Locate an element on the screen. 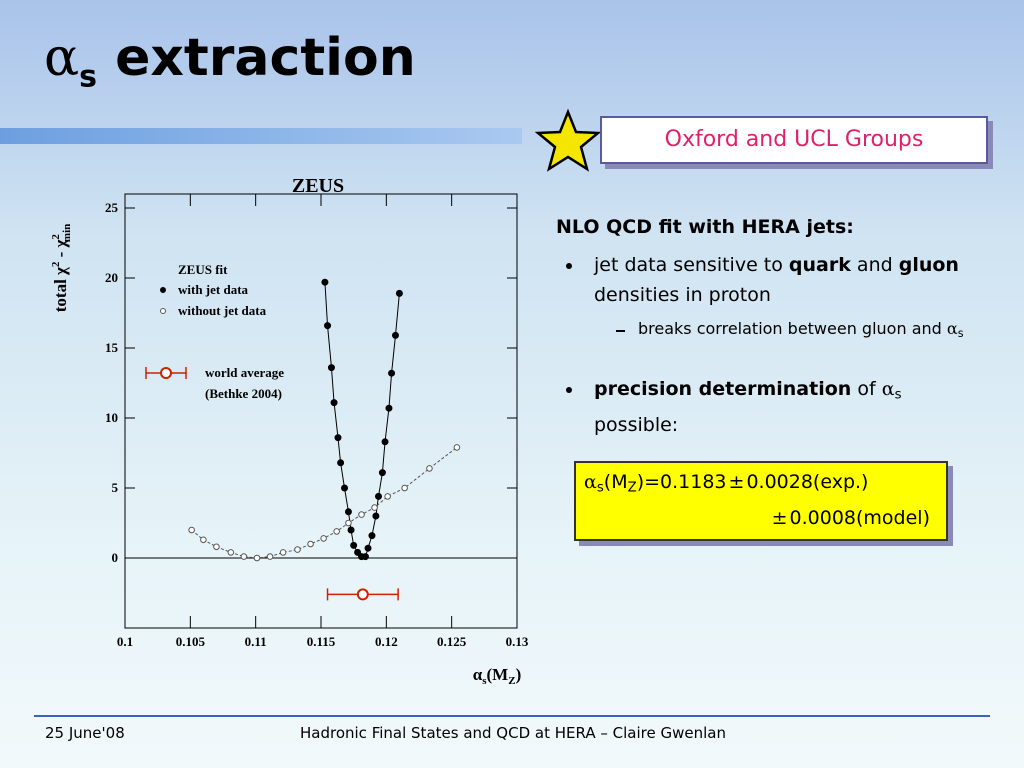 Image resolution: width=1024 pixels, height=768 pixels. legend-label: without jet data is located at coordinates (222, 310).